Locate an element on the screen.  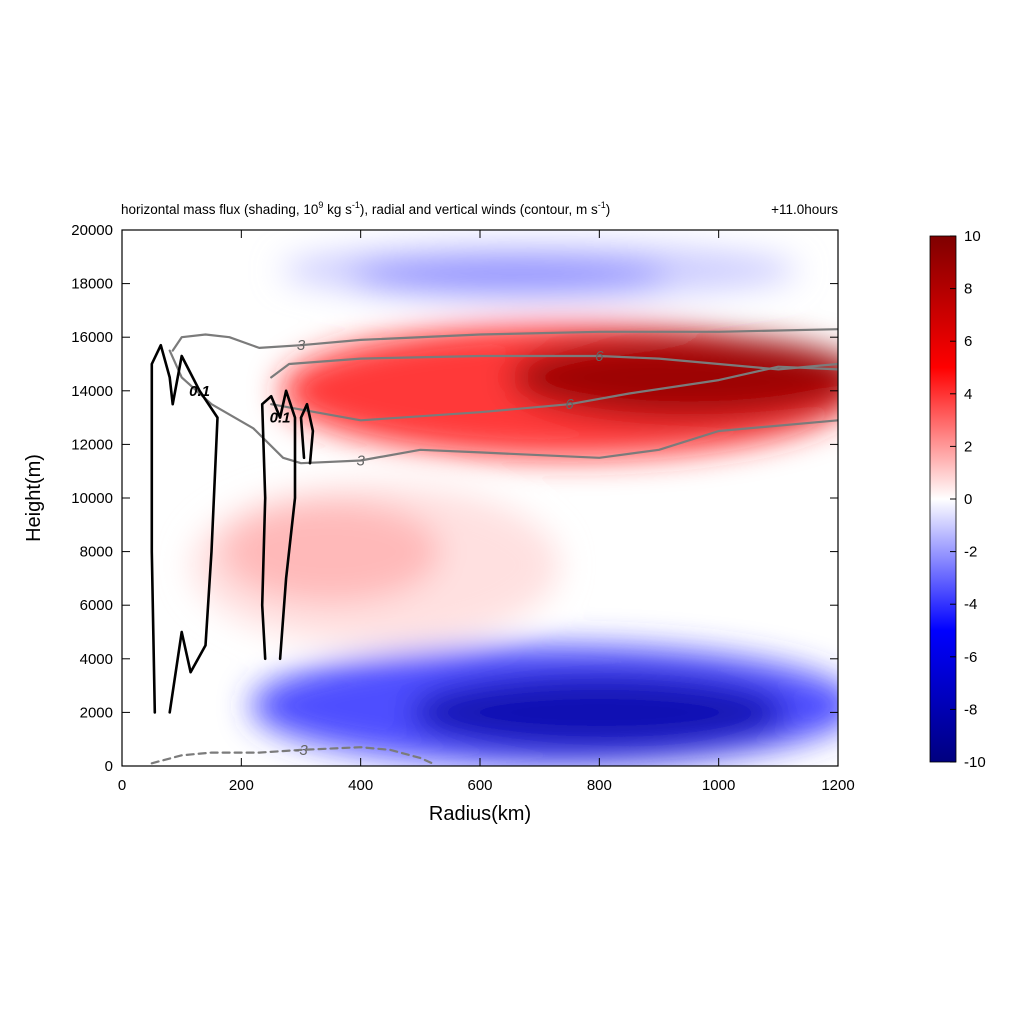
y-tick-label-5: 10000 is located at coordinates (92, 498).